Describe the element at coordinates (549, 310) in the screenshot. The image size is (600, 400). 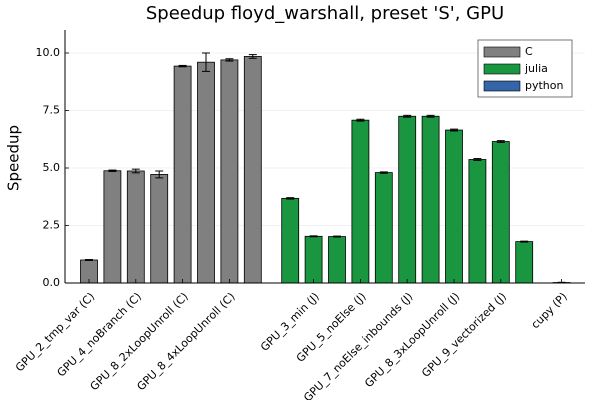
I see `x-tick-label: cupy (P)` at that location.